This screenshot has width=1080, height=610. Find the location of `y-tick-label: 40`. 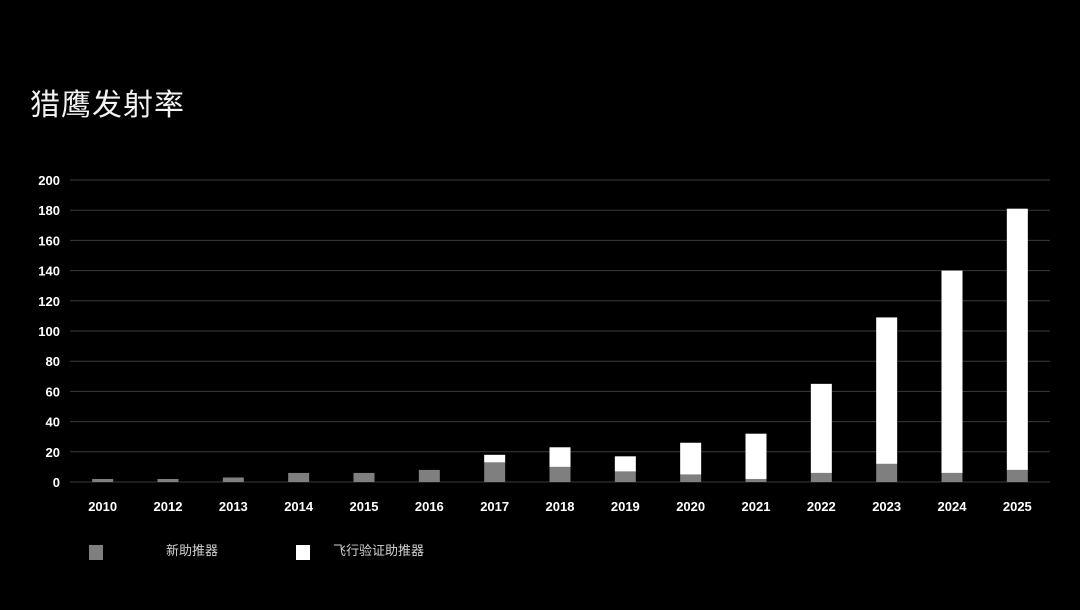

y-tick-label: 40 is located at coordinates (53, 422).